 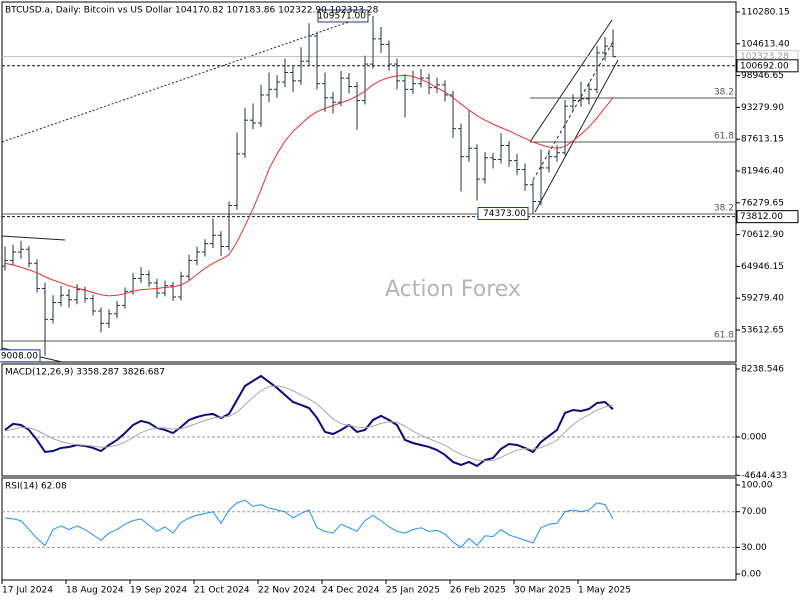 What do you see at coordinates (764, 57) in the screenshot?
I see `price-label: 102323.28` at bounding box center [764, 57].